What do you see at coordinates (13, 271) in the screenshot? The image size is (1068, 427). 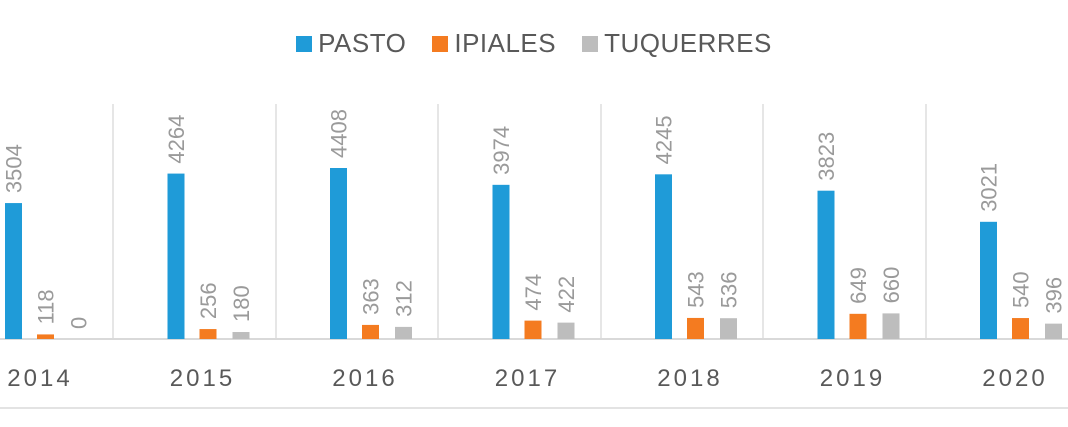 I see `bar-pasto-2014` at bounding box center [13, 271].